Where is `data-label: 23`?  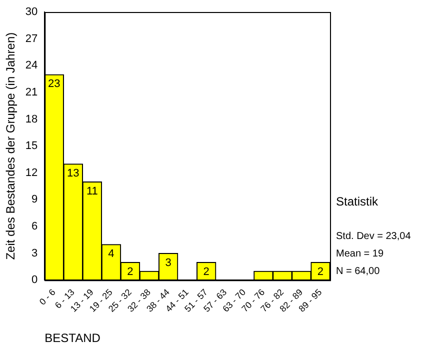
data-label: 23 is located at coordinates (54, 84).